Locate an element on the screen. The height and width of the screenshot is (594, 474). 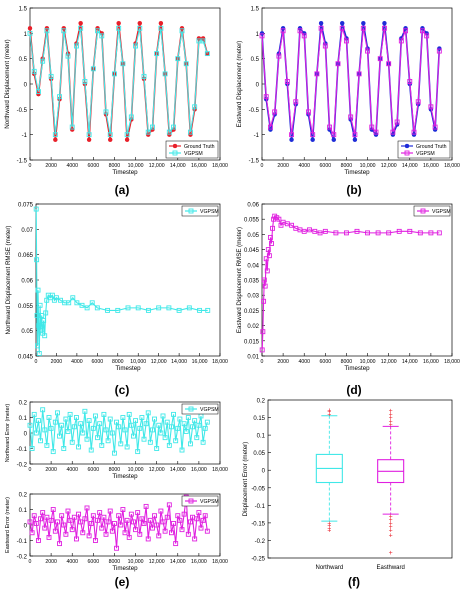
x-axis-label: Timestep is located at coordinates (125, 476).